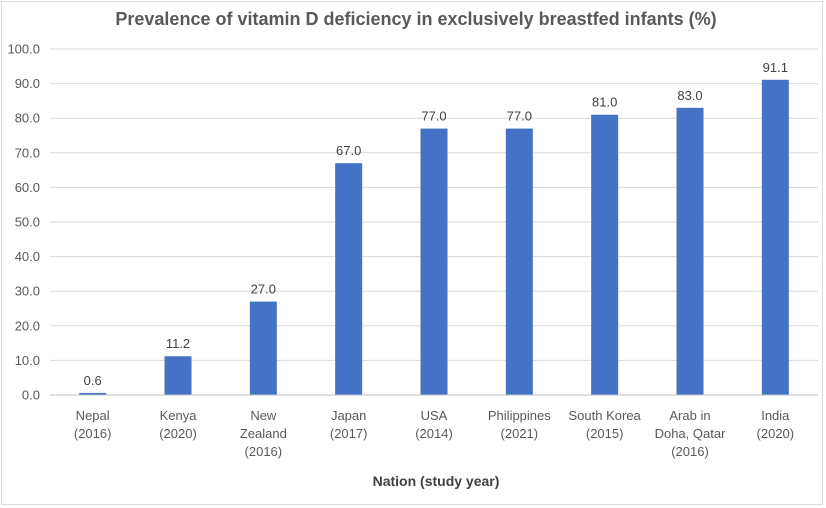 Image resolution: width=826 pixels, height=508 pixels. Describe the element at coordinates (93, 380) in the screenshot. I see `data-label: 0.6` at that location.